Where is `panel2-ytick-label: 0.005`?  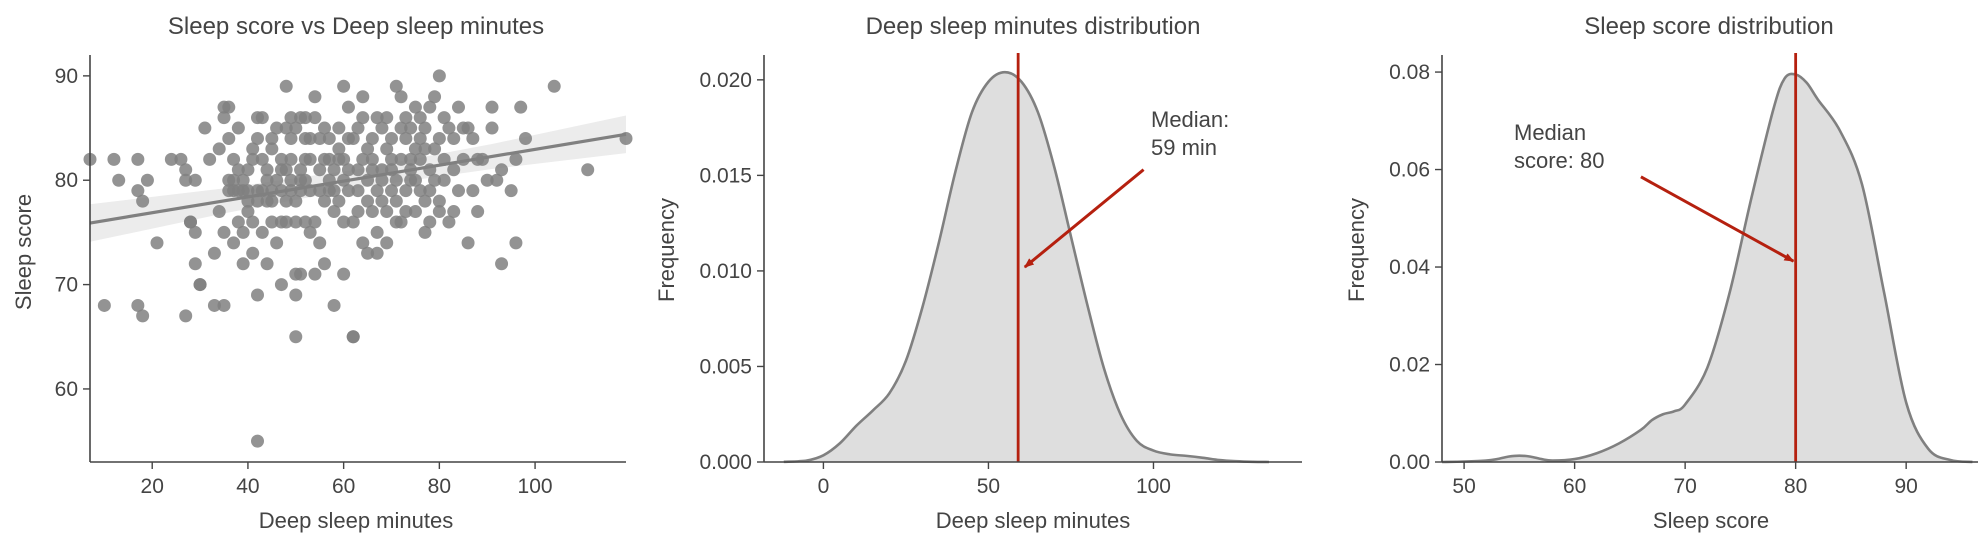 panel2-ytick-label: 0.005 is located at coordinates (725, 366).